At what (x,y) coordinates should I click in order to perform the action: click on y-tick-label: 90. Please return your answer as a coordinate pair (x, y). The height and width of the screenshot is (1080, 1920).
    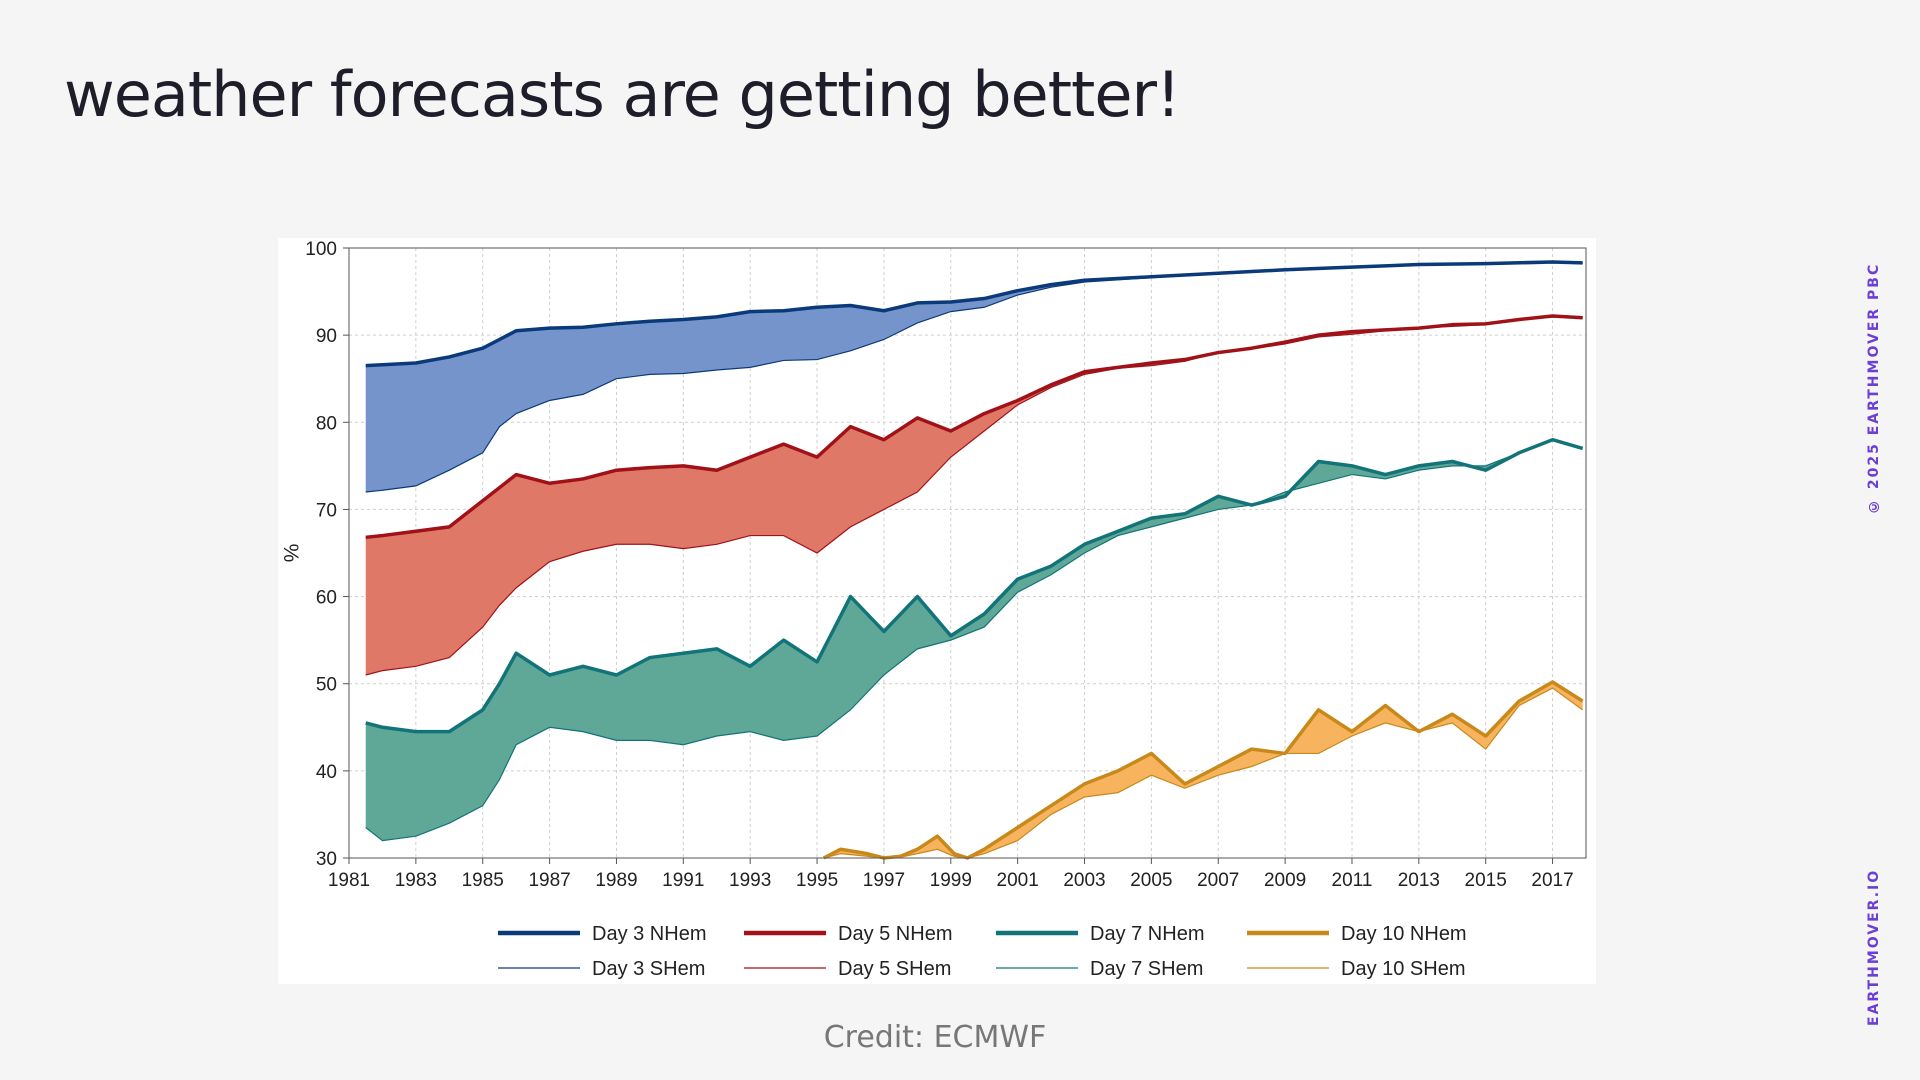
    Looking at the image, I should click on (326, 336).